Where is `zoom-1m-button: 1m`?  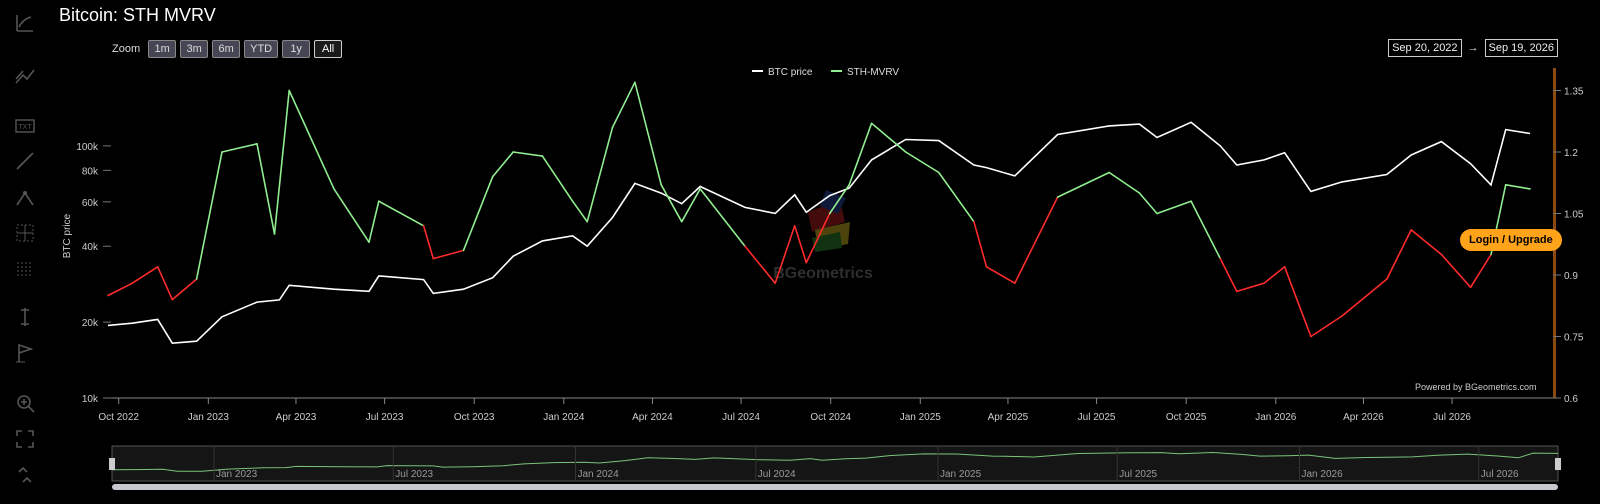 zoom-1m-button: 1m is located at coordinates (162, 49).